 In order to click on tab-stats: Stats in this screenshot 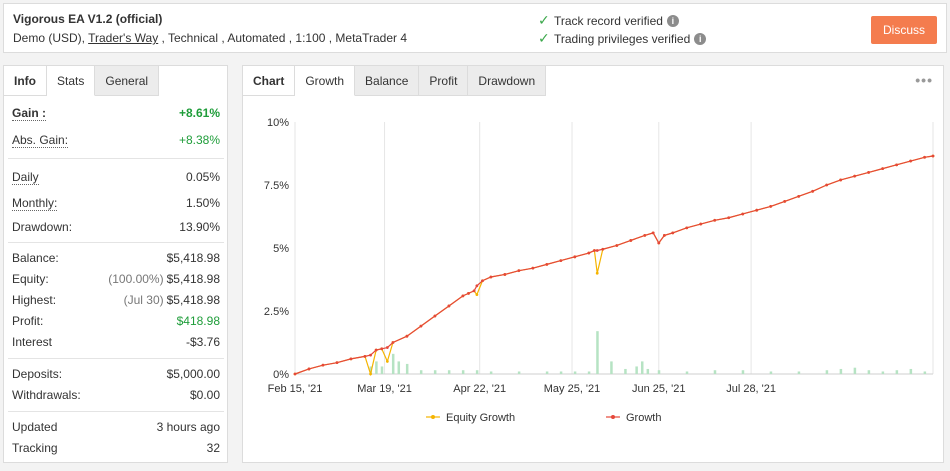, I will do `click(71, 81)`.